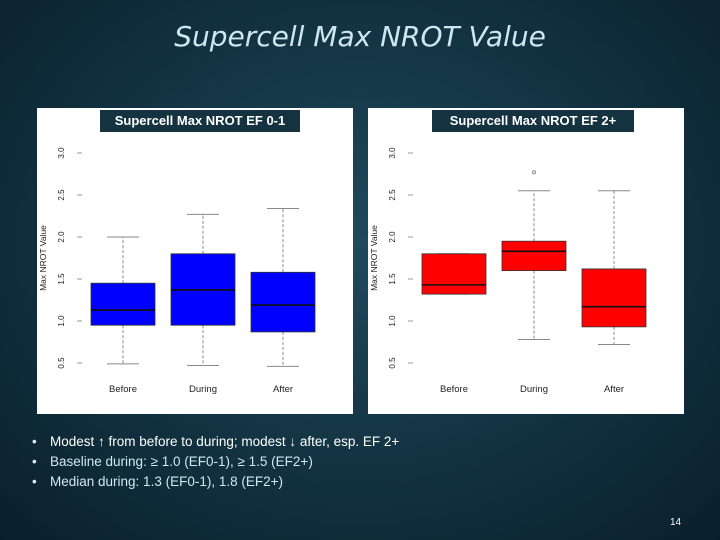 This screenshot has height=540, width=720. What do you see at coordinates (360, 36) in the screenshot?
I see `slide-title: Supercell Max NROT Value` at bounding box center [360, 36].